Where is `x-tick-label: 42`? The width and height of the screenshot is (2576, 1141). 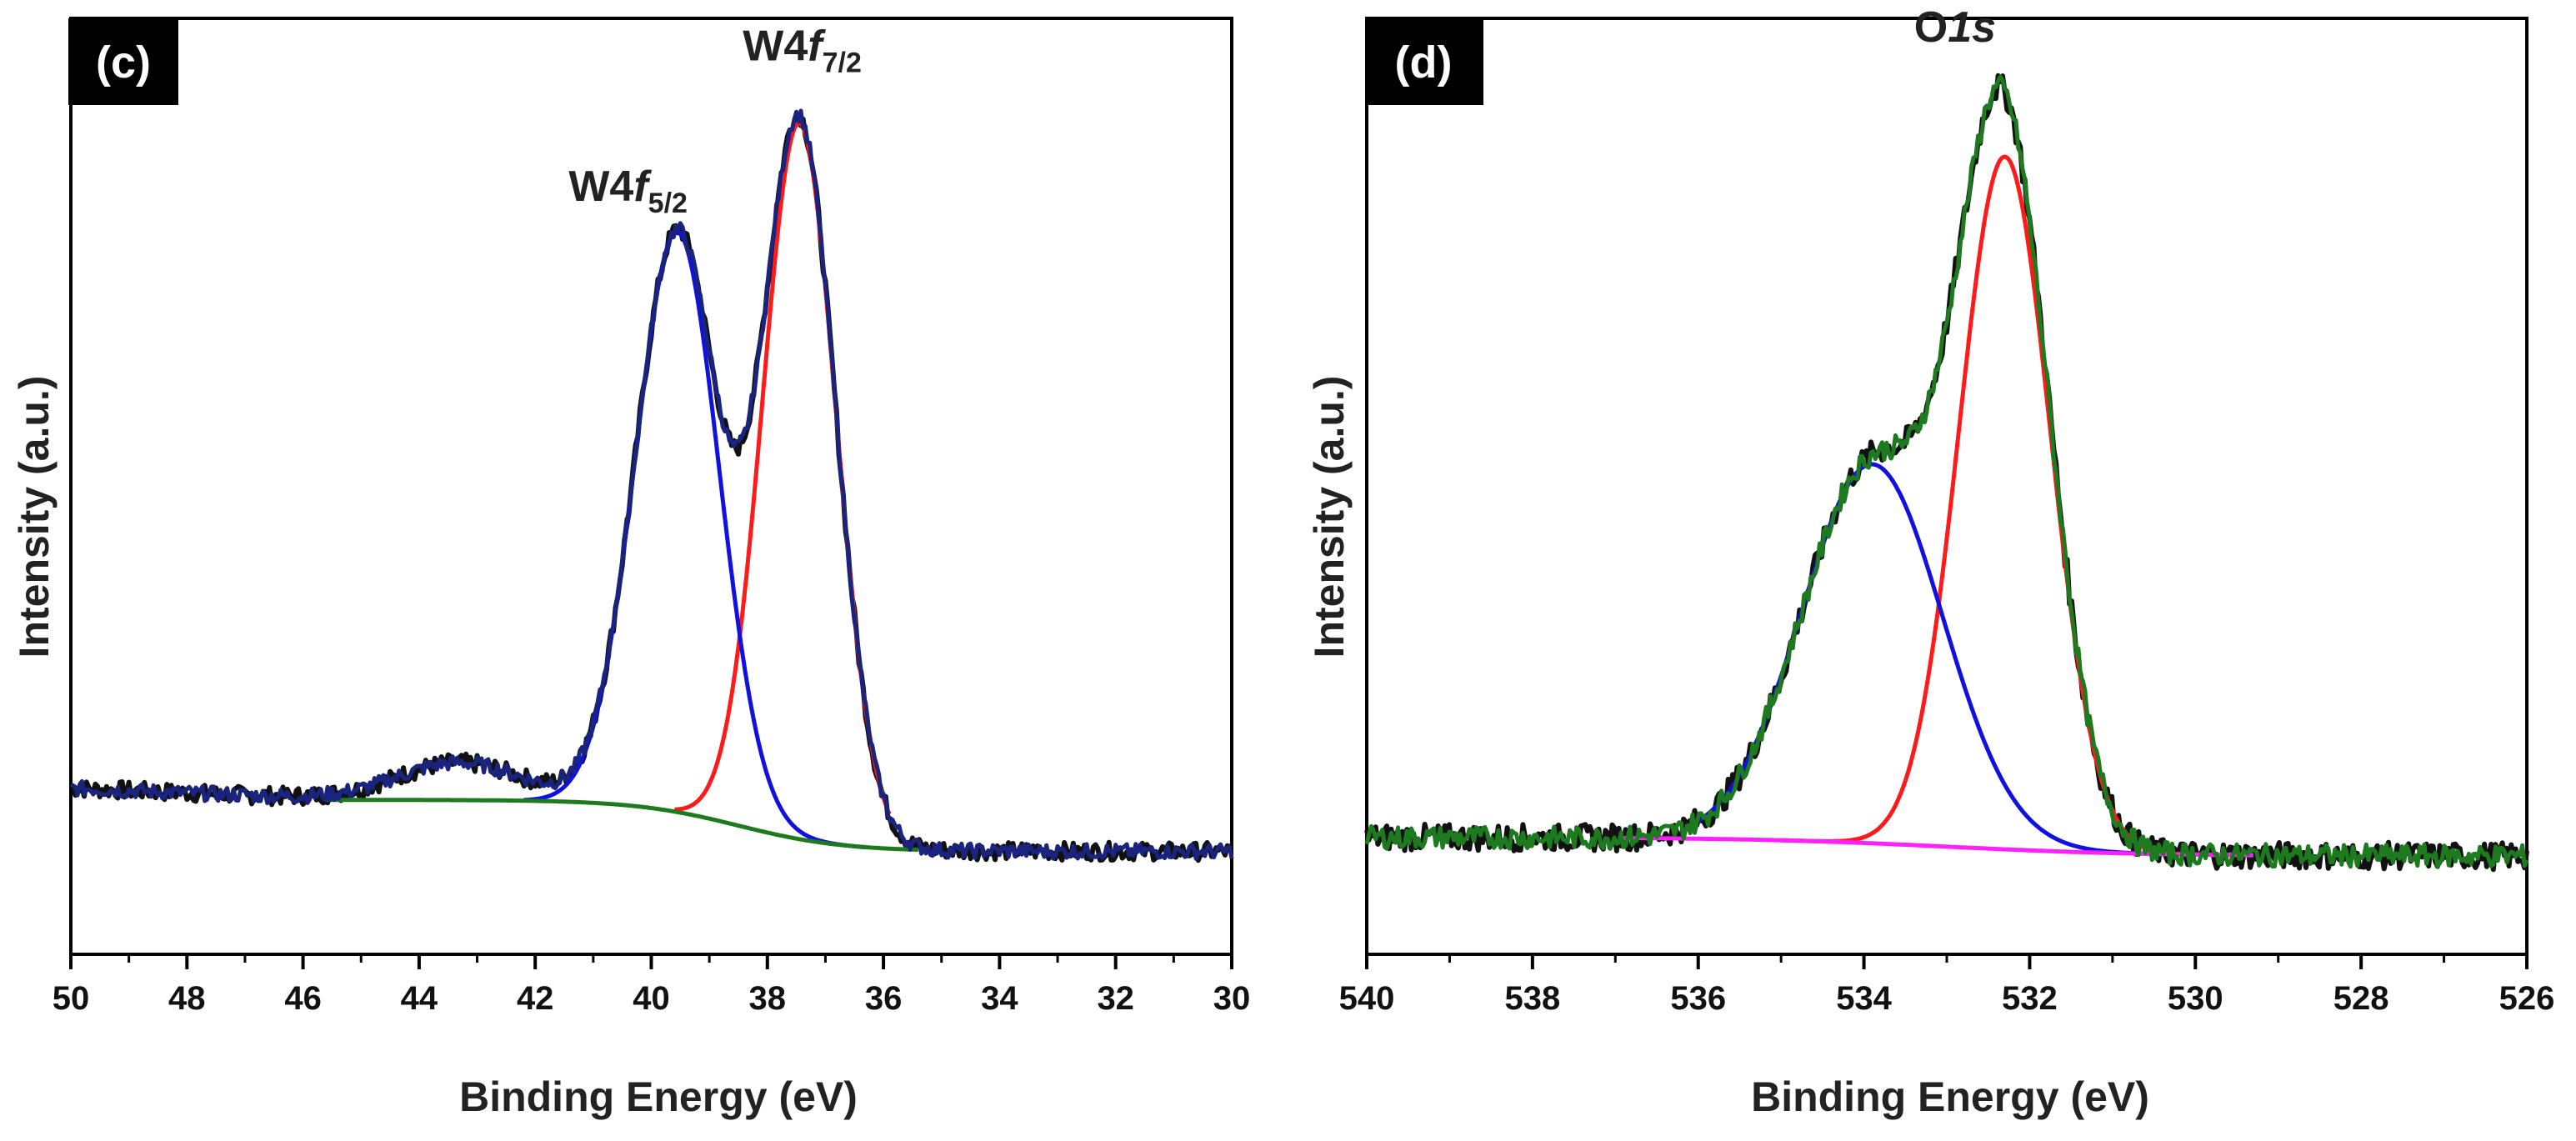 x-tick-label: 42 is located at coordinates (535, 999).